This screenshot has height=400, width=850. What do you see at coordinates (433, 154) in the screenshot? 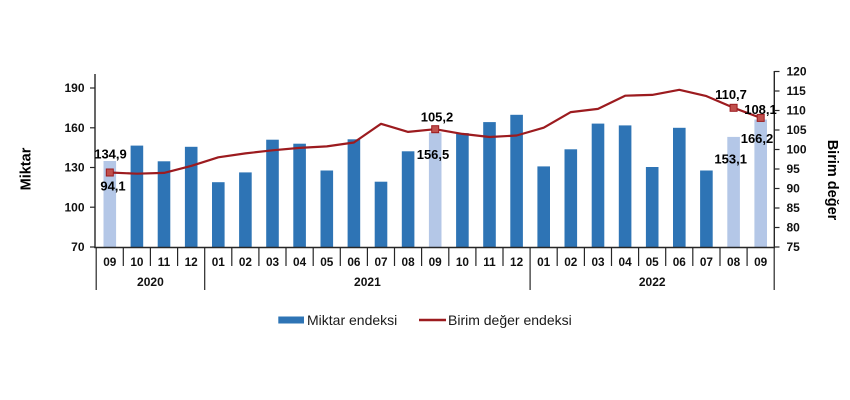
I see `svg-text: 156,5` at bounding box center [433, 154].